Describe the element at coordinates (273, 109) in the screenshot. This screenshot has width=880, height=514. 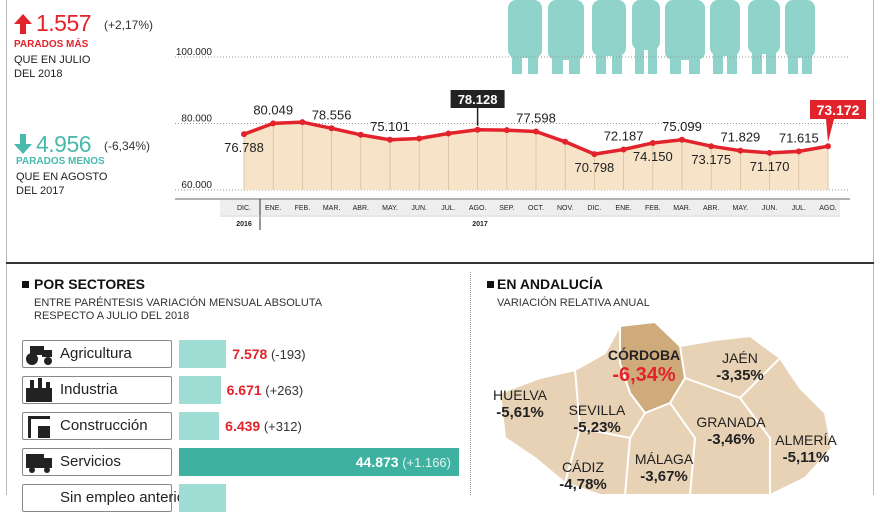
I see `data-label: 80.049` at that location.